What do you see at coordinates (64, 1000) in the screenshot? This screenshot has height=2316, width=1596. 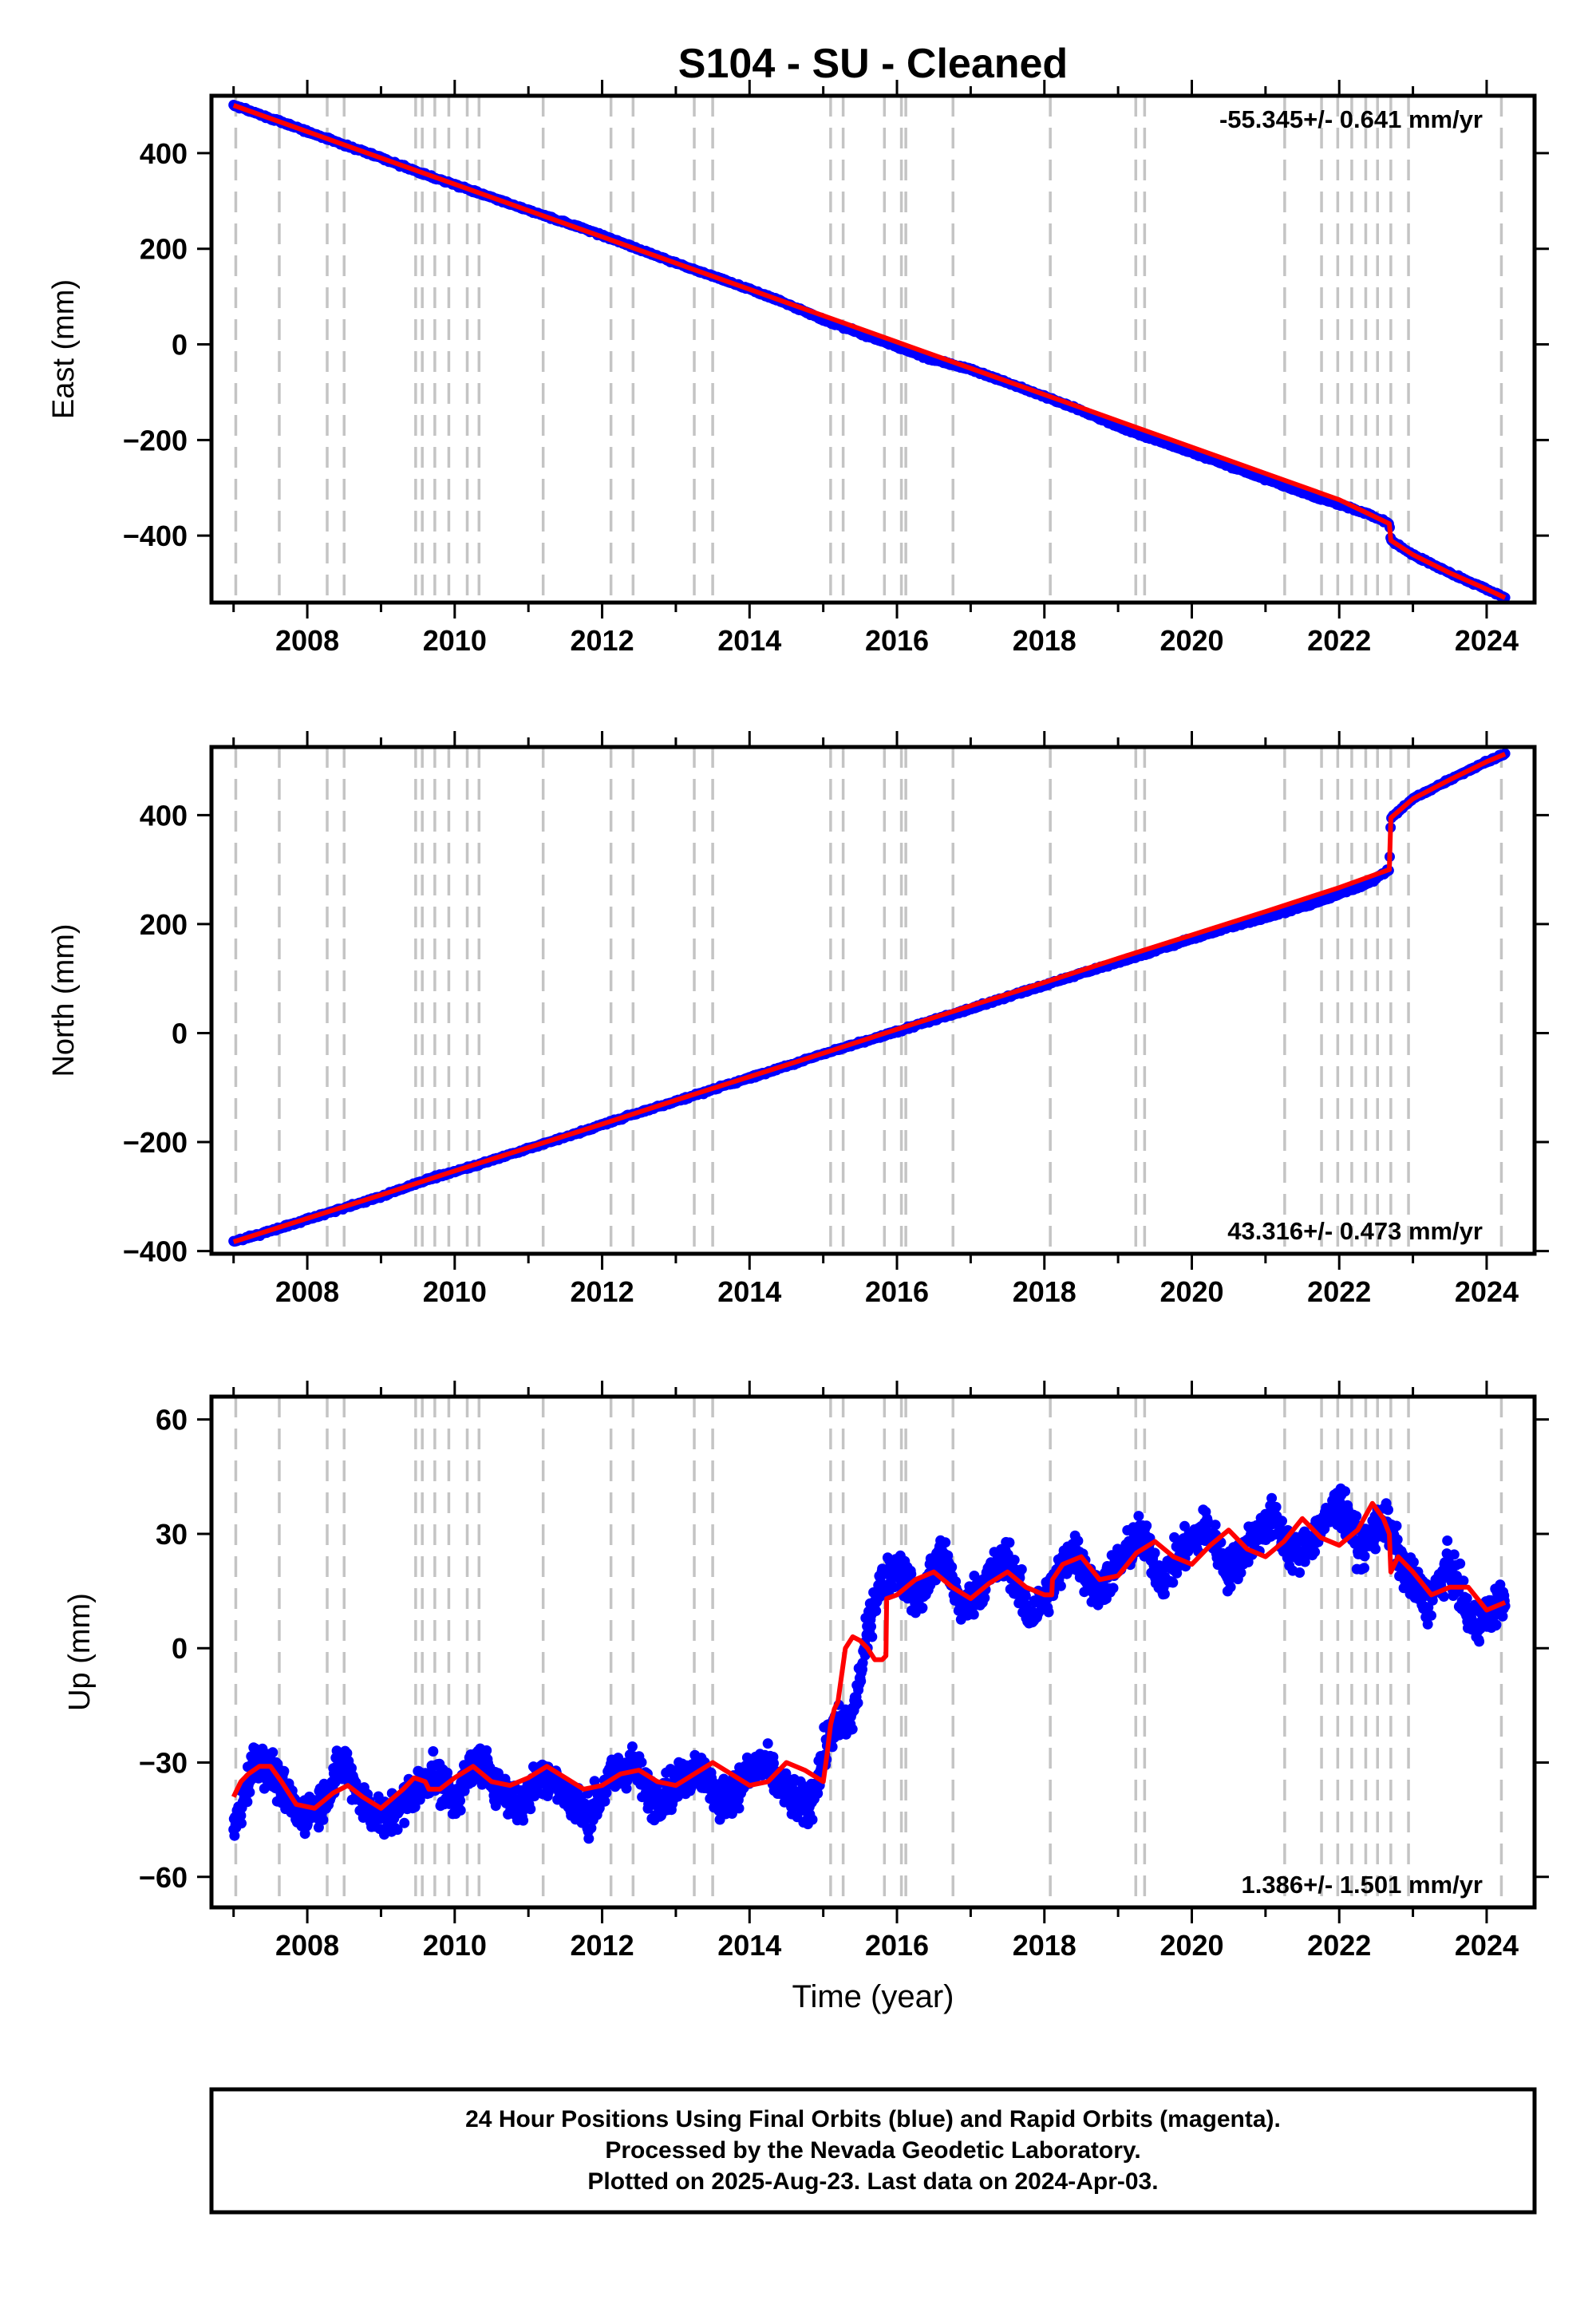 I see `y-axis-label: North (mm)` at bounding box center [64, 1000].